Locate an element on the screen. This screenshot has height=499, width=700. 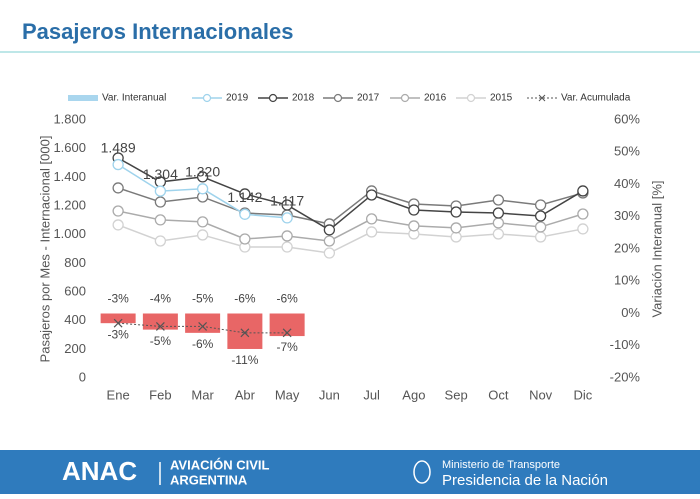
y-tick-label: 0 is located at coordinates (82, 376).